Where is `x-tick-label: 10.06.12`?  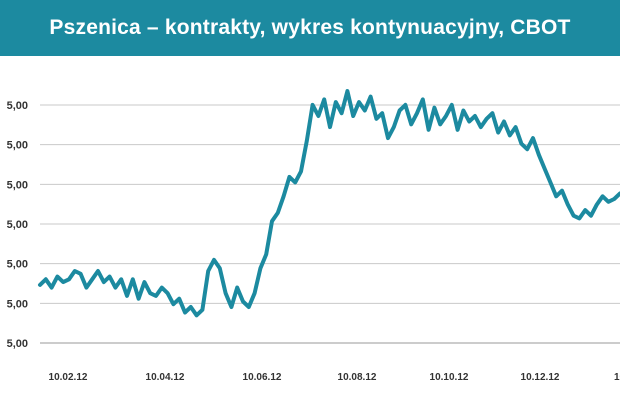
x-tick-label: 10.06.12 is located at coordinates (262, 377).